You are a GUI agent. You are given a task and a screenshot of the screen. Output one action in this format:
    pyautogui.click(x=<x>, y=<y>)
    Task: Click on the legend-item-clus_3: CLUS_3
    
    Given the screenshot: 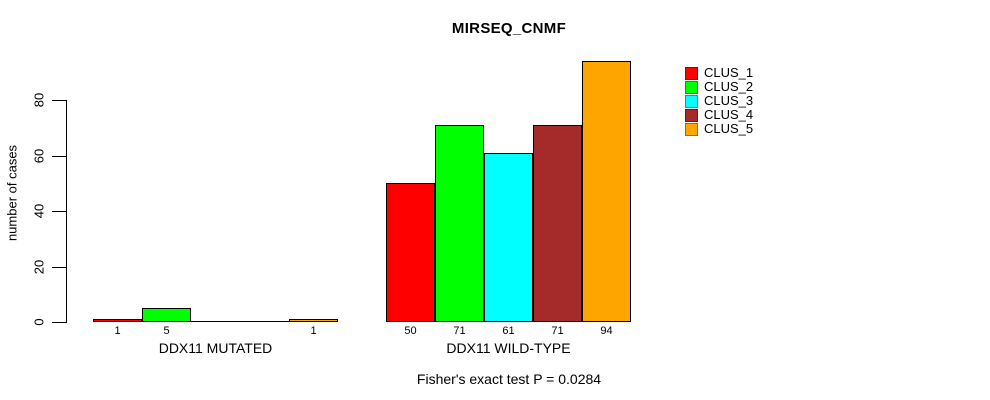 What is the action you would take?
    pyautogui.click(x=719, y=101)
    